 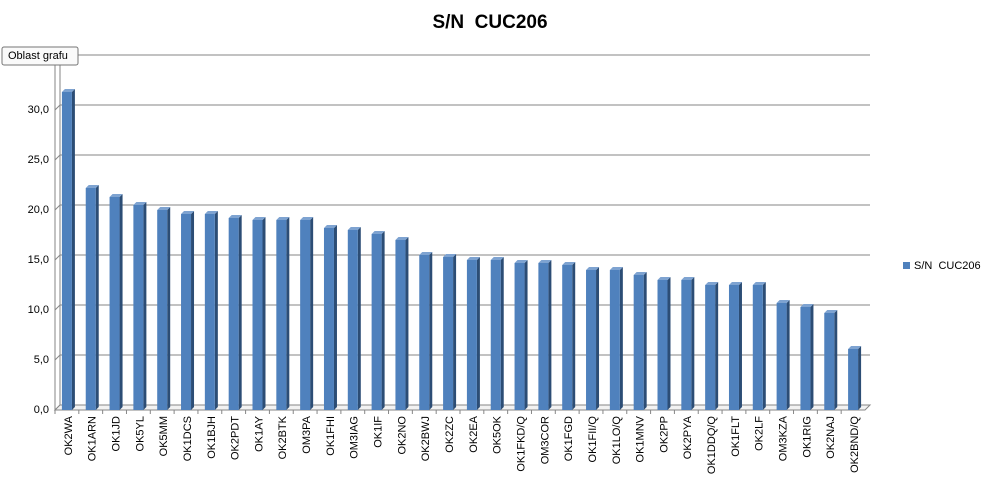 What do you see at coordinates (545, 440) in the screenshot?
I see `x-tick-label: OM3COR` at bounding box center [545, 440].